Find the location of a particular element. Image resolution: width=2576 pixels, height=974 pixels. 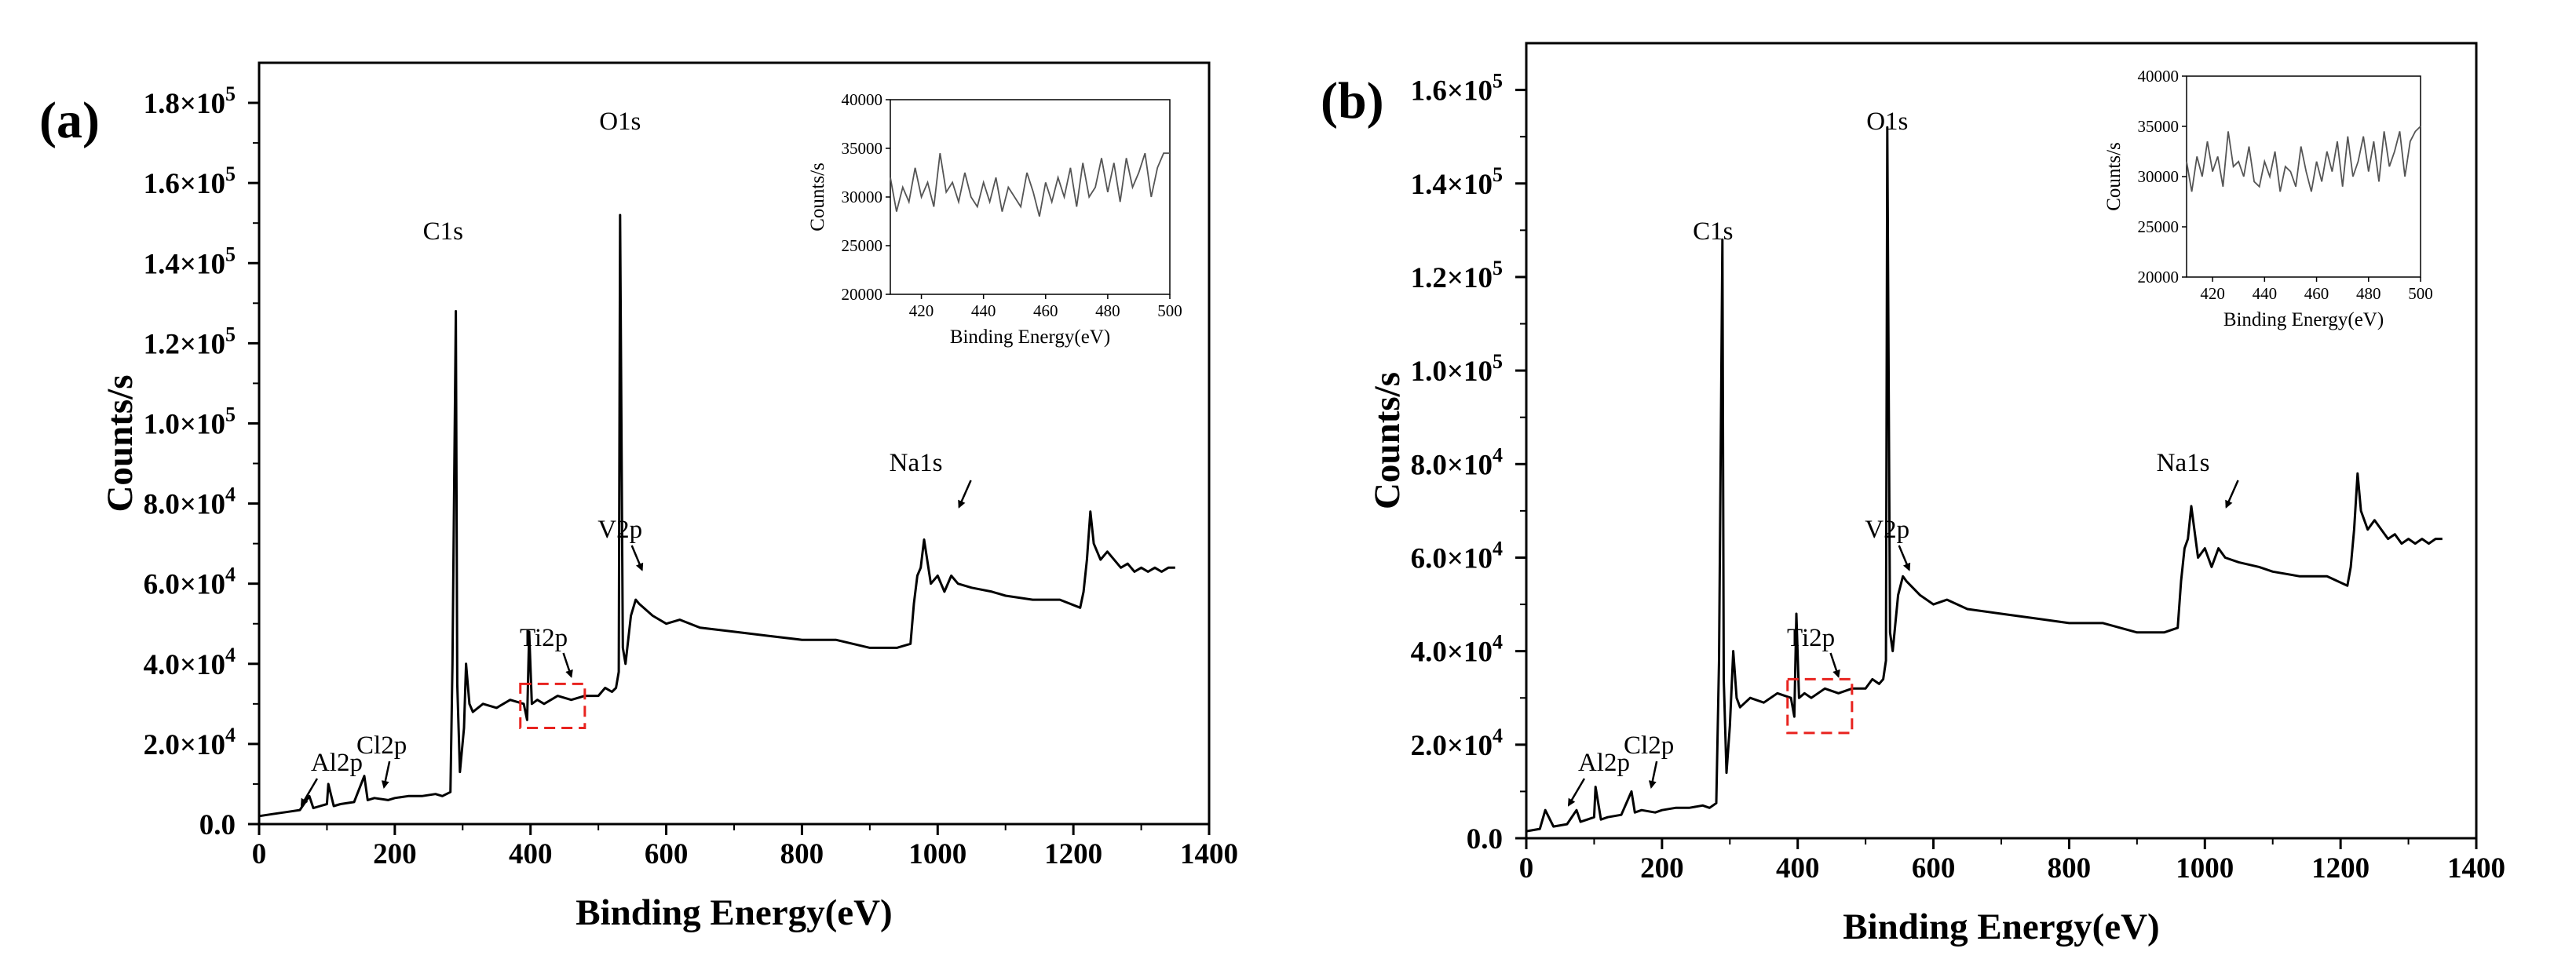

y-tick-label: 1.8×10⁵ is located at coordinates (190, 101).